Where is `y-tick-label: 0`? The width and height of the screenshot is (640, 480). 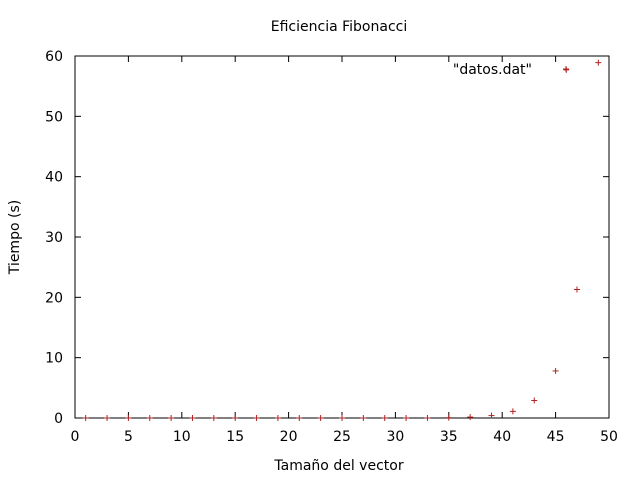 y-tick-label: 0 is located at coordinates (58, 419).